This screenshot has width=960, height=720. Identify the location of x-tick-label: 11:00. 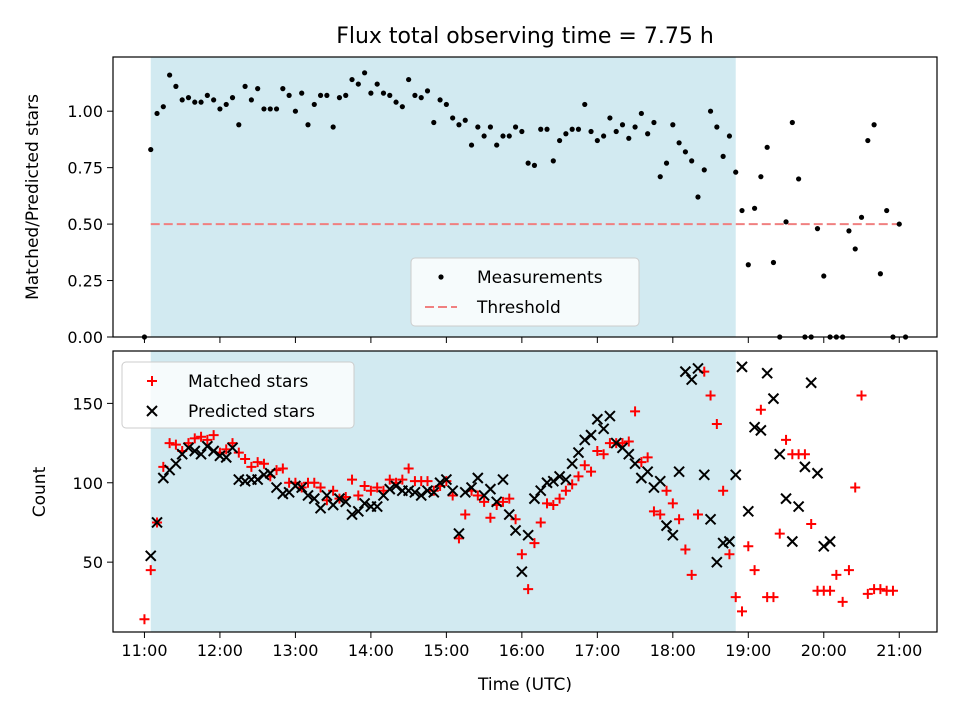
(144, 650).